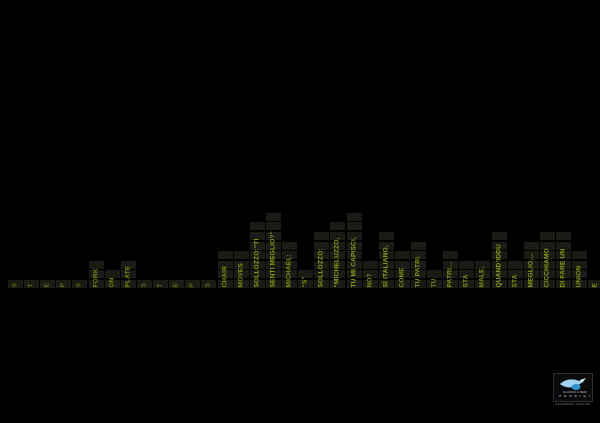 Image resolution: width=600 pixels, height=423 pixels. What do you see at coordinates (573, 404) in the screenshot?
I see `logo-tagline: RECORDING STUDIOS` at bounding box center [573, 404].